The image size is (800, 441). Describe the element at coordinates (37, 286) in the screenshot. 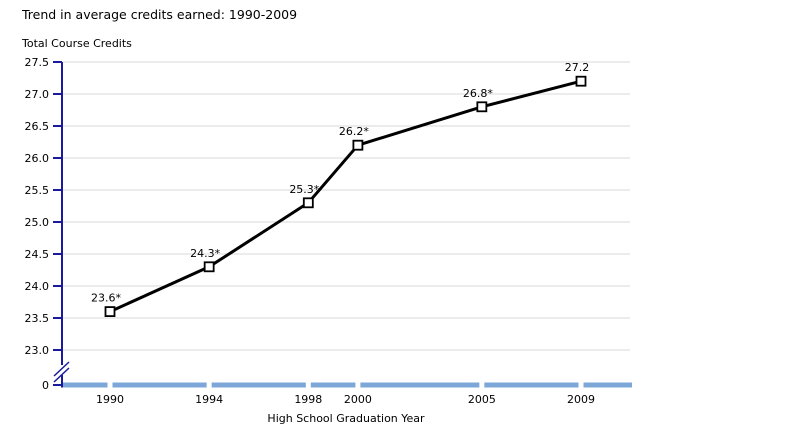

I see `y-tick-label: 24.0` at that location.